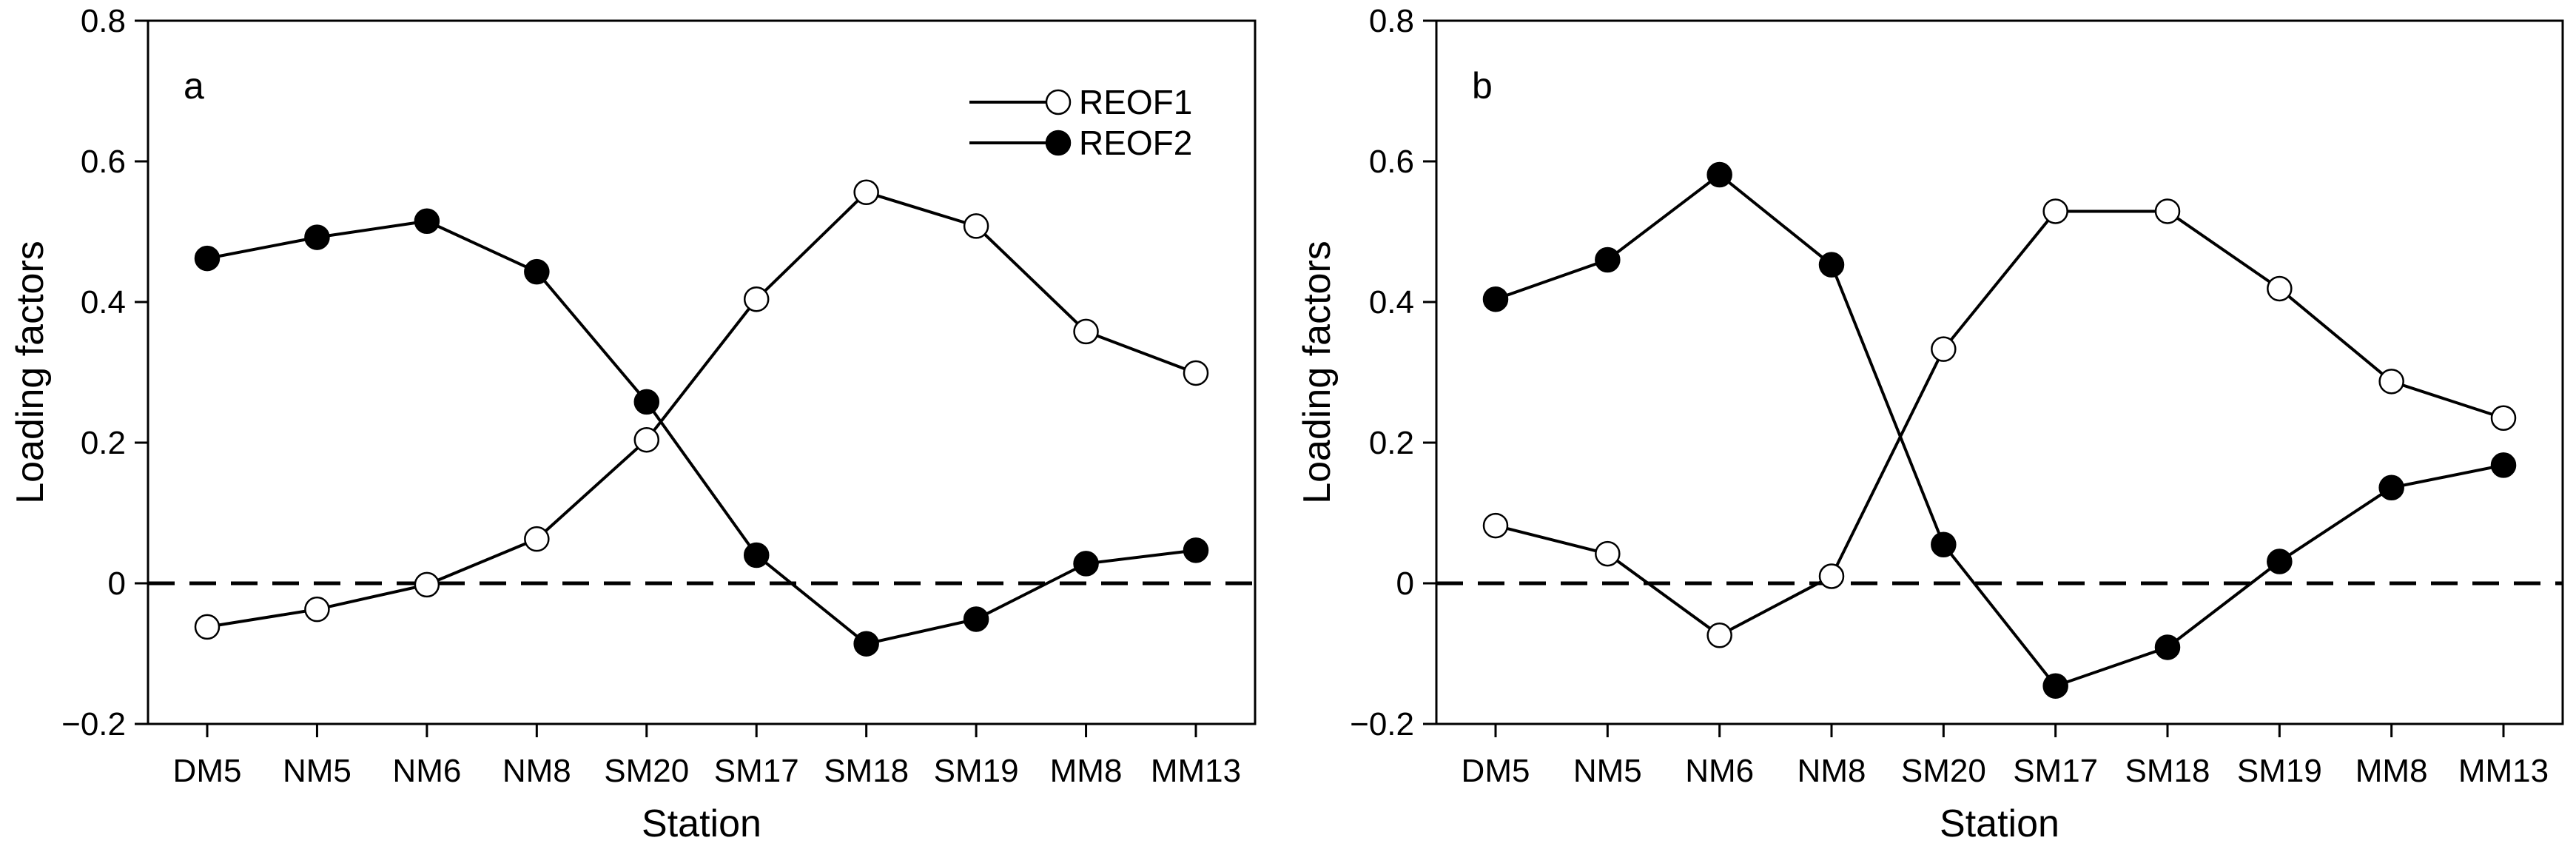 This screenshot has height=852, width=2576. Describe the element at coordinates (194, 86) in the screenshot. I see `panel-label: a` at that location.